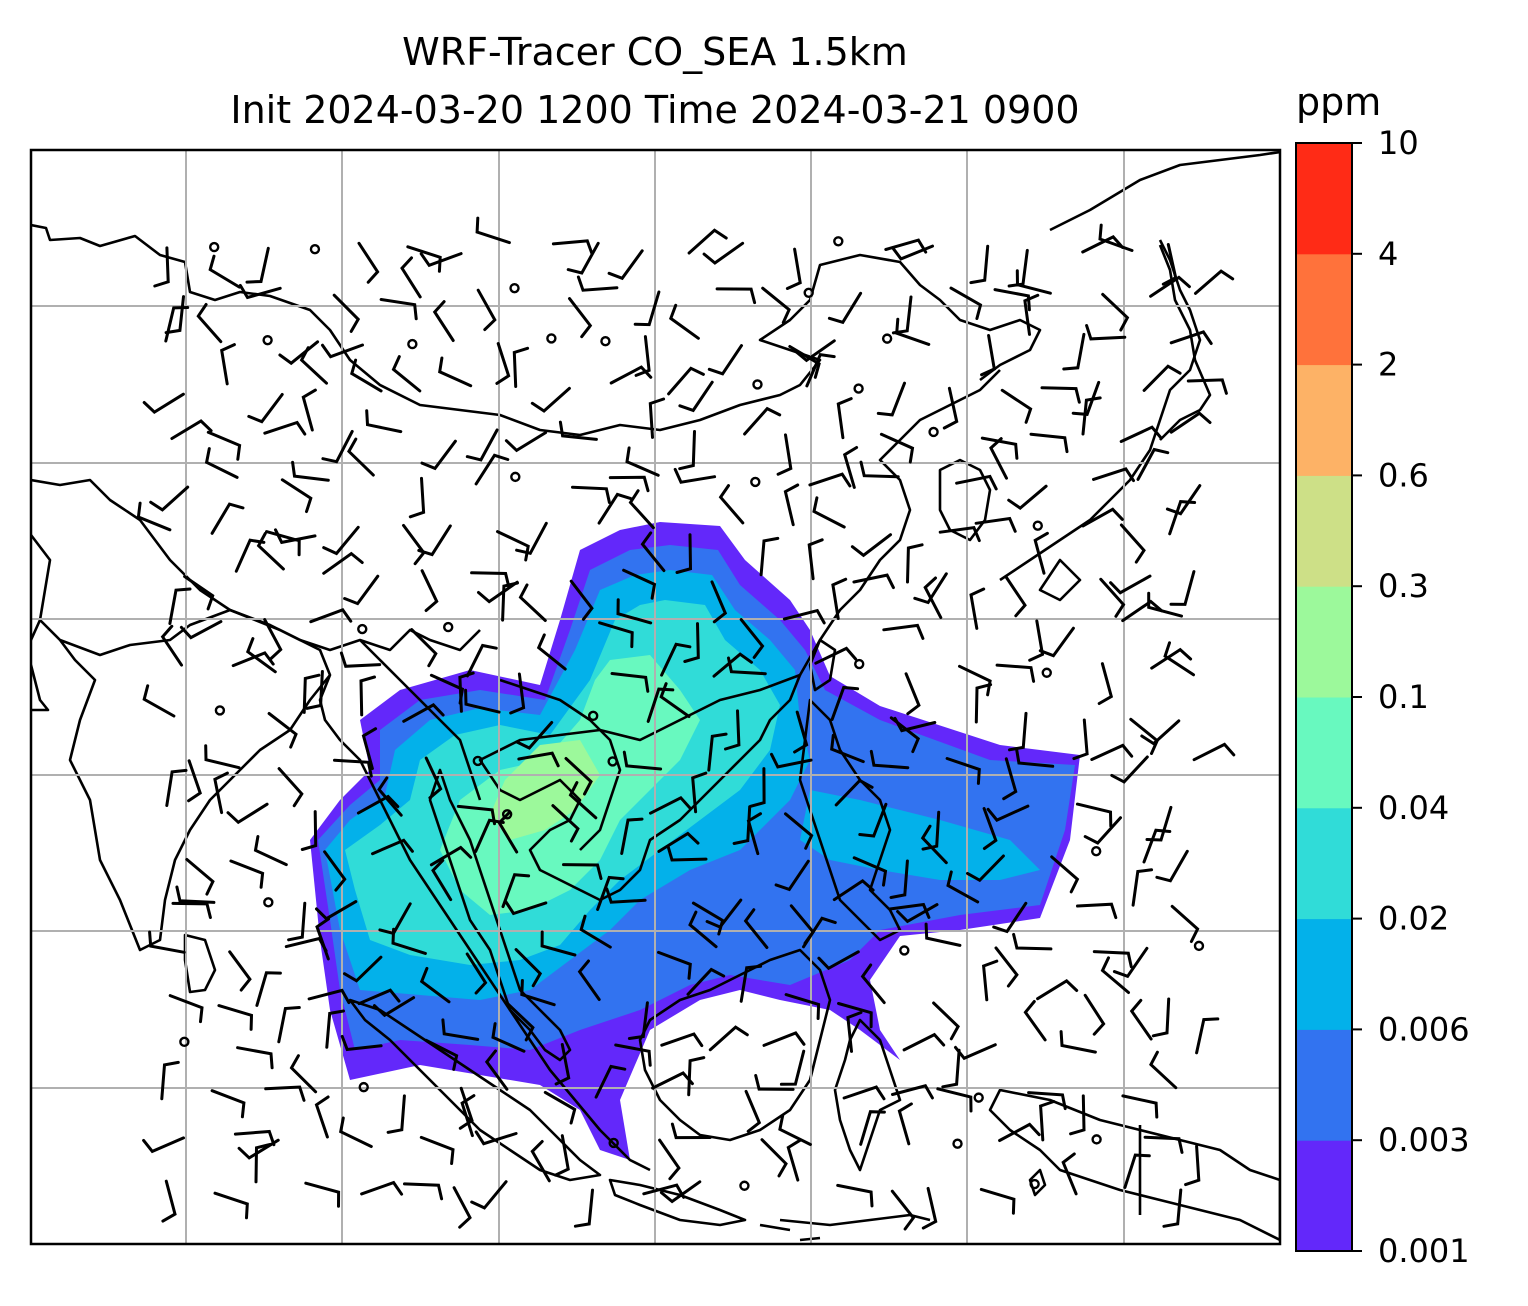  I want to click on plume-level-0.006-east, so click(920, 835).